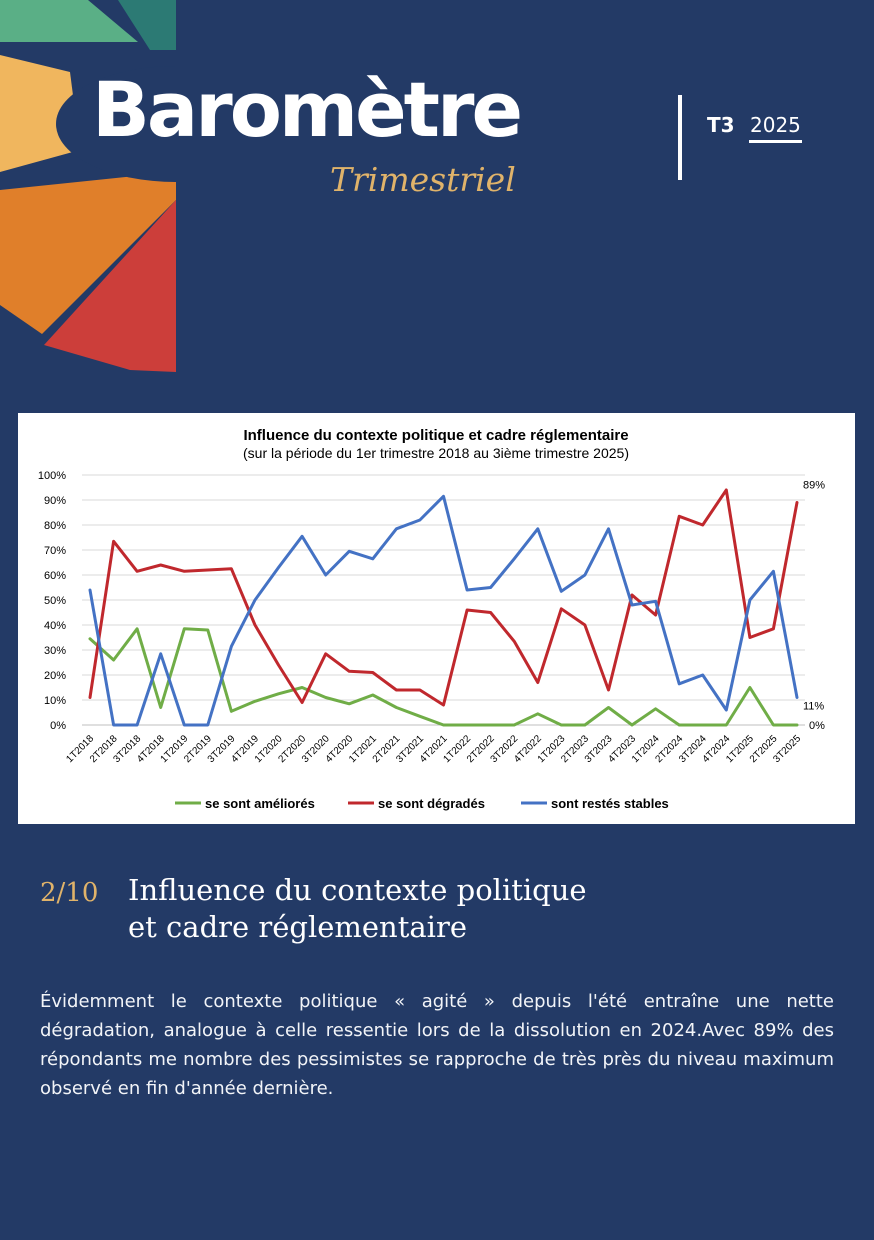 The image size is (874, 1240). What do you see at coordinates (55, 576) in the screenshot?
I see `y-tick-label: 60%` at bounding box center [55, 576].